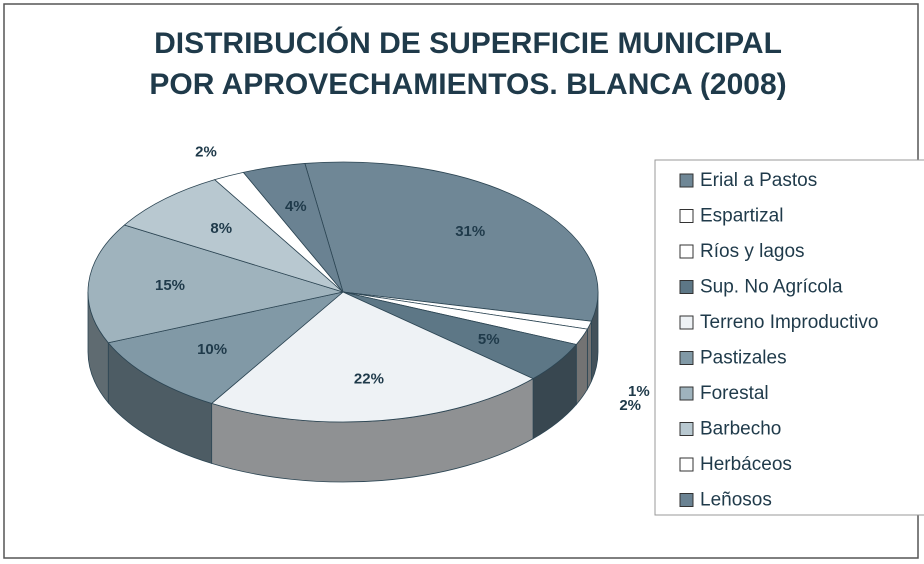 This screenshot has width=924, height=564. Describe the element at coordinates (752, 251) in the screenshot. I see `legend-label: Ríos y lagos` at that location.